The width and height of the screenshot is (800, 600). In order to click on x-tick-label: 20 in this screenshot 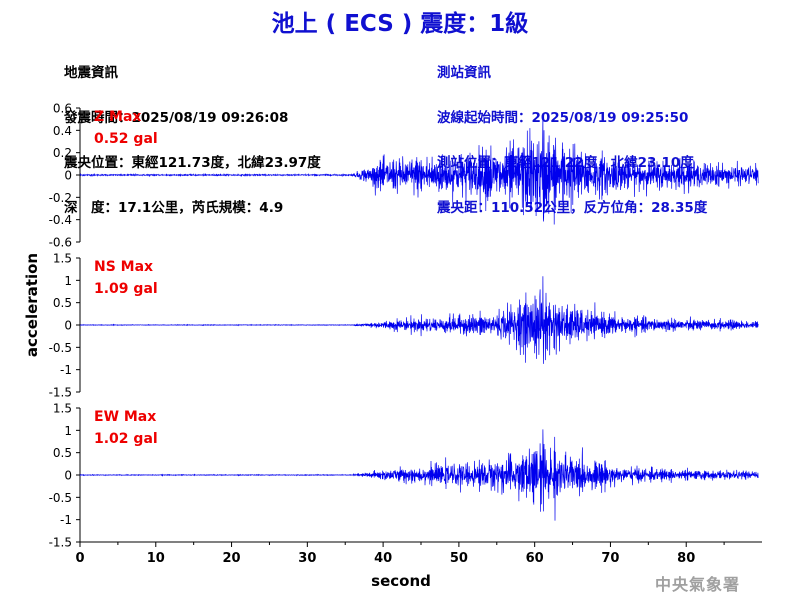, I will do `click(232, 558)`.